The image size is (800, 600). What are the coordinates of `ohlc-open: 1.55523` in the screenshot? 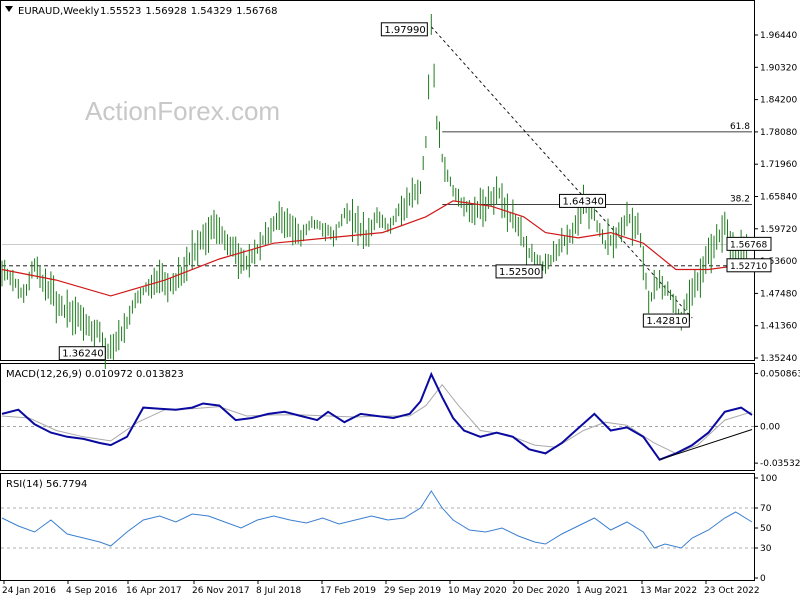 It's located at (120, 11).